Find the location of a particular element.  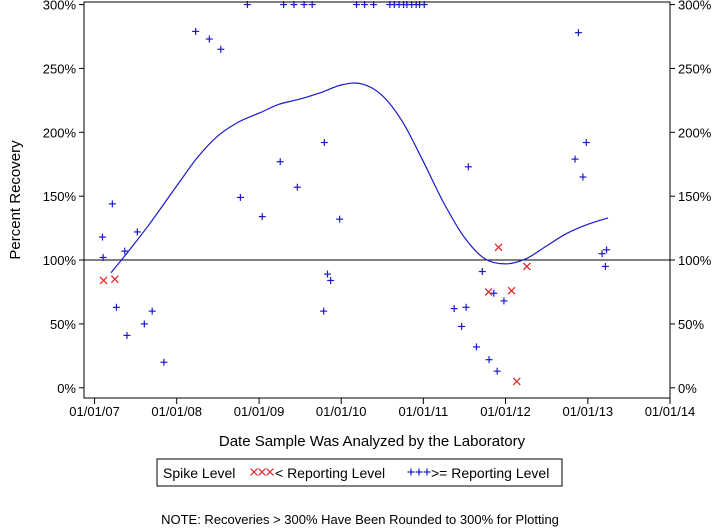

y-tick-label-left: 250% is located at coordinates (60, 68).